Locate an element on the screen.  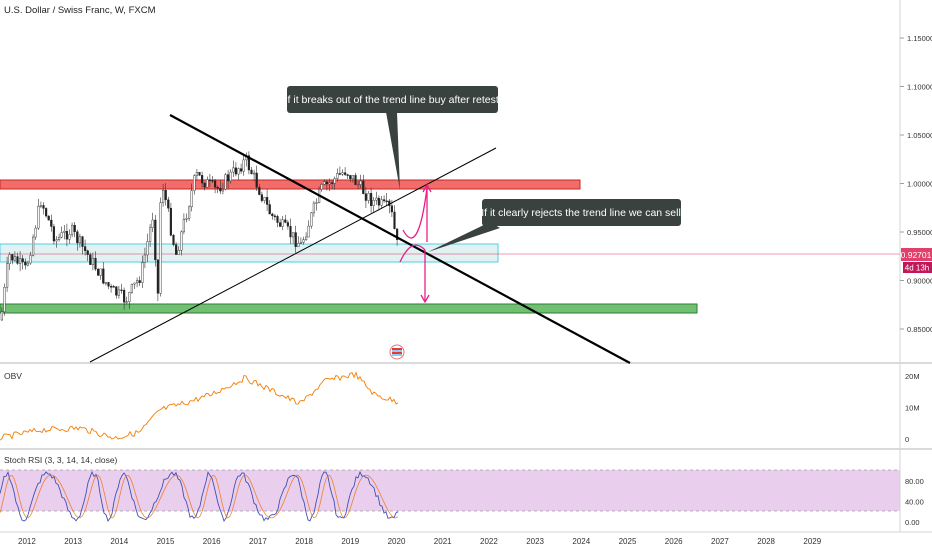
current-support-zone is located at coordinates (249, 253).